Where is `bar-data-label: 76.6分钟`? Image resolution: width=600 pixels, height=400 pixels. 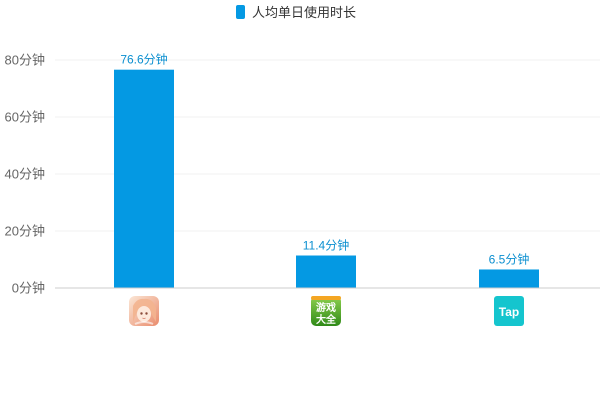
bar-data-label: 76.6分钟 is located at coordinates (143, 59).